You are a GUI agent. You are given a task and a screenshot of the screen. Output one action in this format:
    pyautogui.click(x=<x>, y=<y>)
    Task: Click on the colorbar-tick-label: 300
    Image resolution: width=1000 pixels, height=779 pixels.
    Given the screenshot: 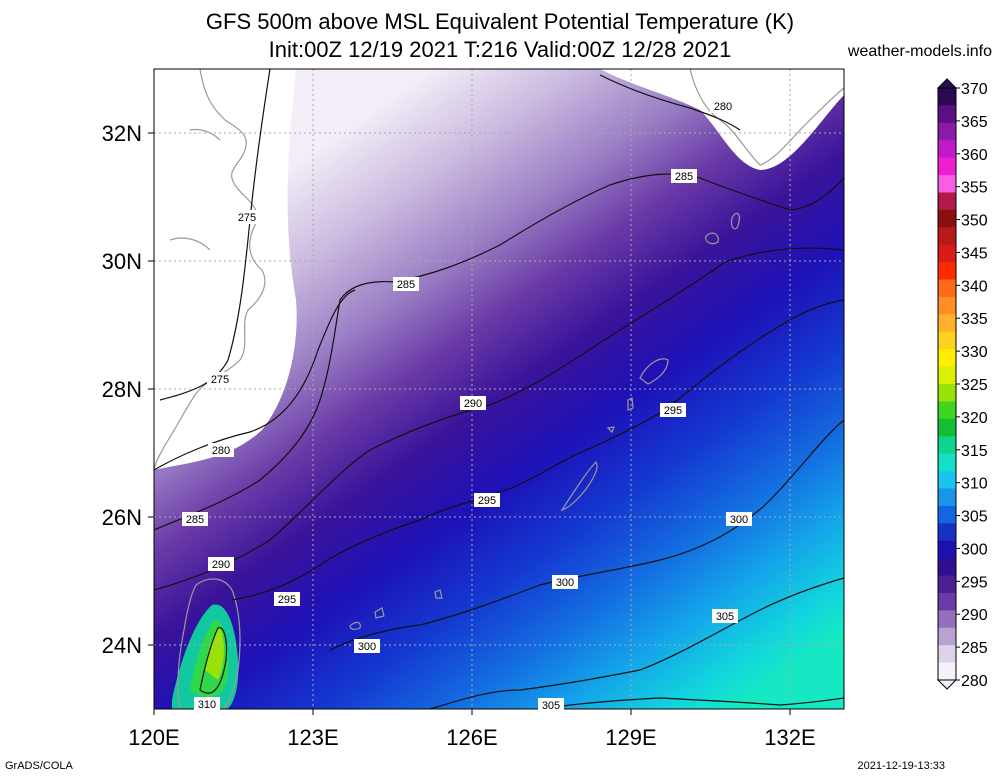 What is the action you would take?
    pyautogui.click(x=974, y=549)
    